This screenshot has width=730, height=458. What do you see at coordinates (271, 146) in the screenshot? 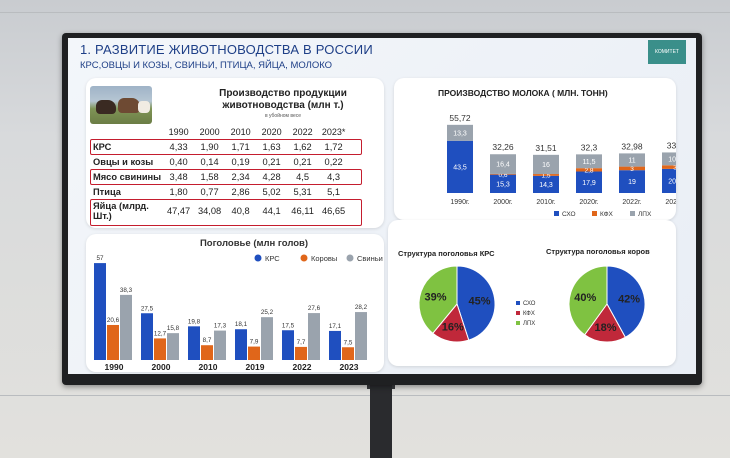
I see `cell: 1,63` at bounding box center [271, 146].